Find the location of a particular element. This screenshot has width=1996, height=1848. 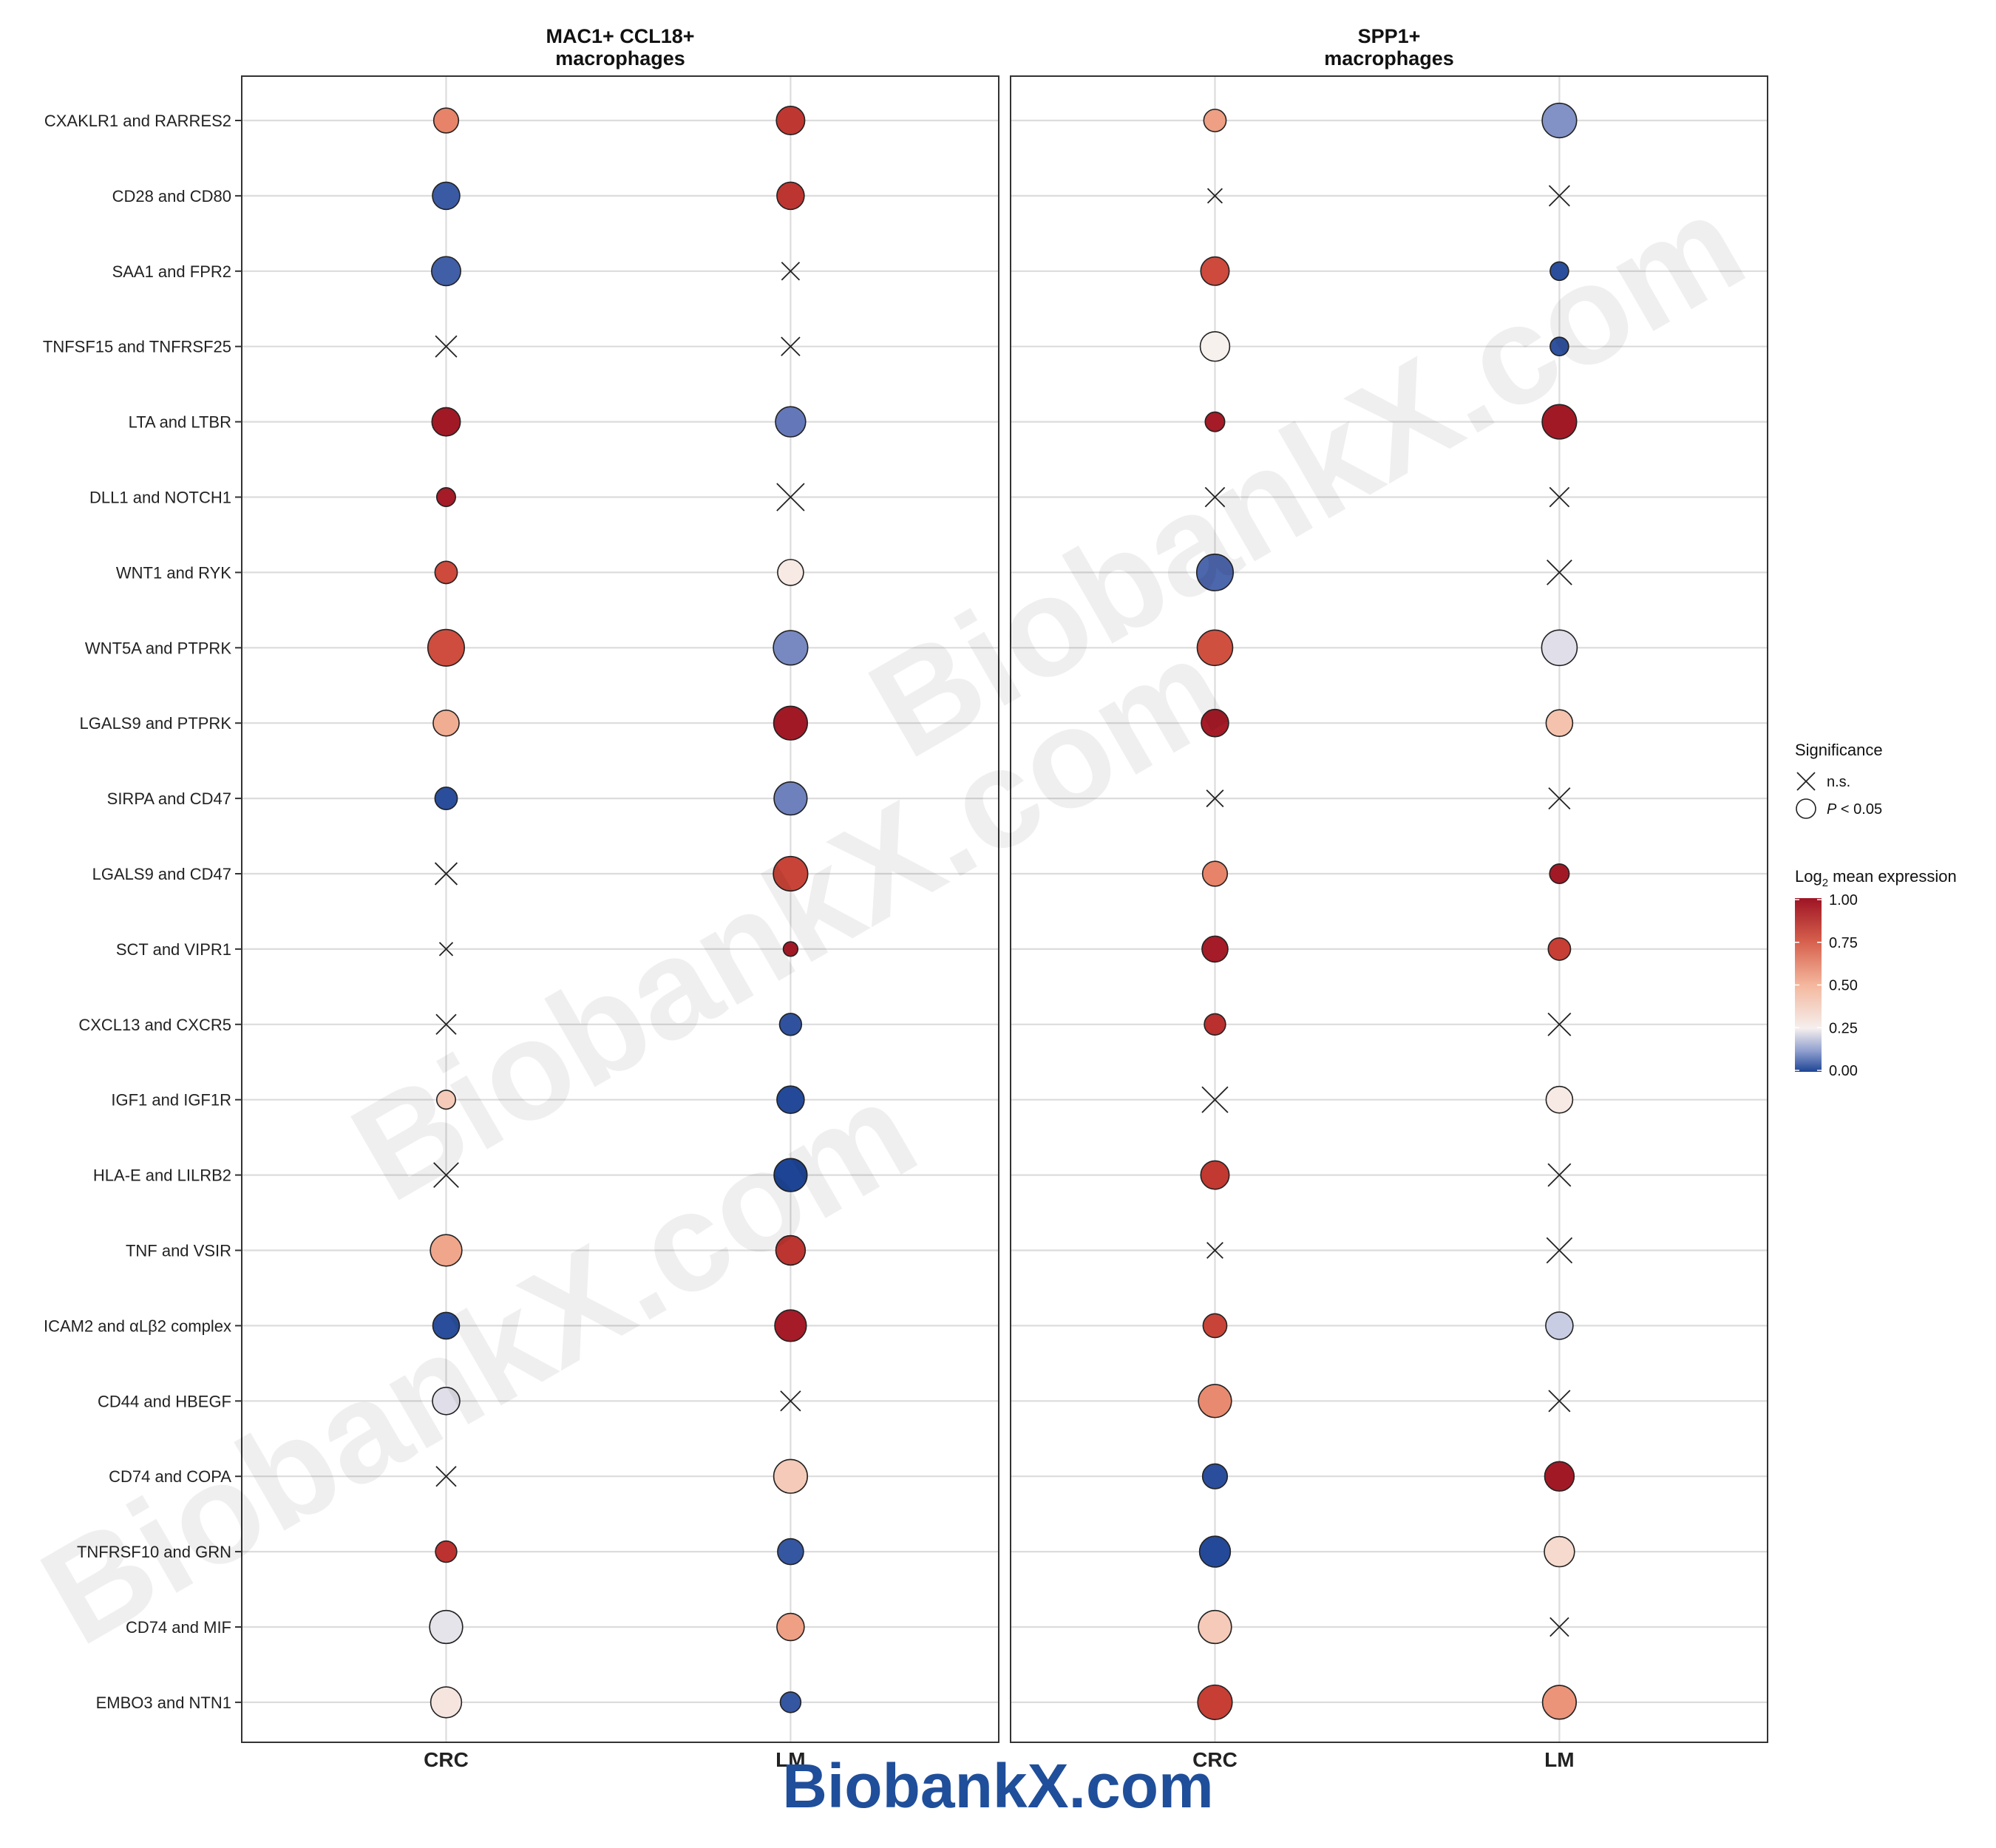

panel-title: MAC1+ CCL18+ is located at coordinates (620, 36).